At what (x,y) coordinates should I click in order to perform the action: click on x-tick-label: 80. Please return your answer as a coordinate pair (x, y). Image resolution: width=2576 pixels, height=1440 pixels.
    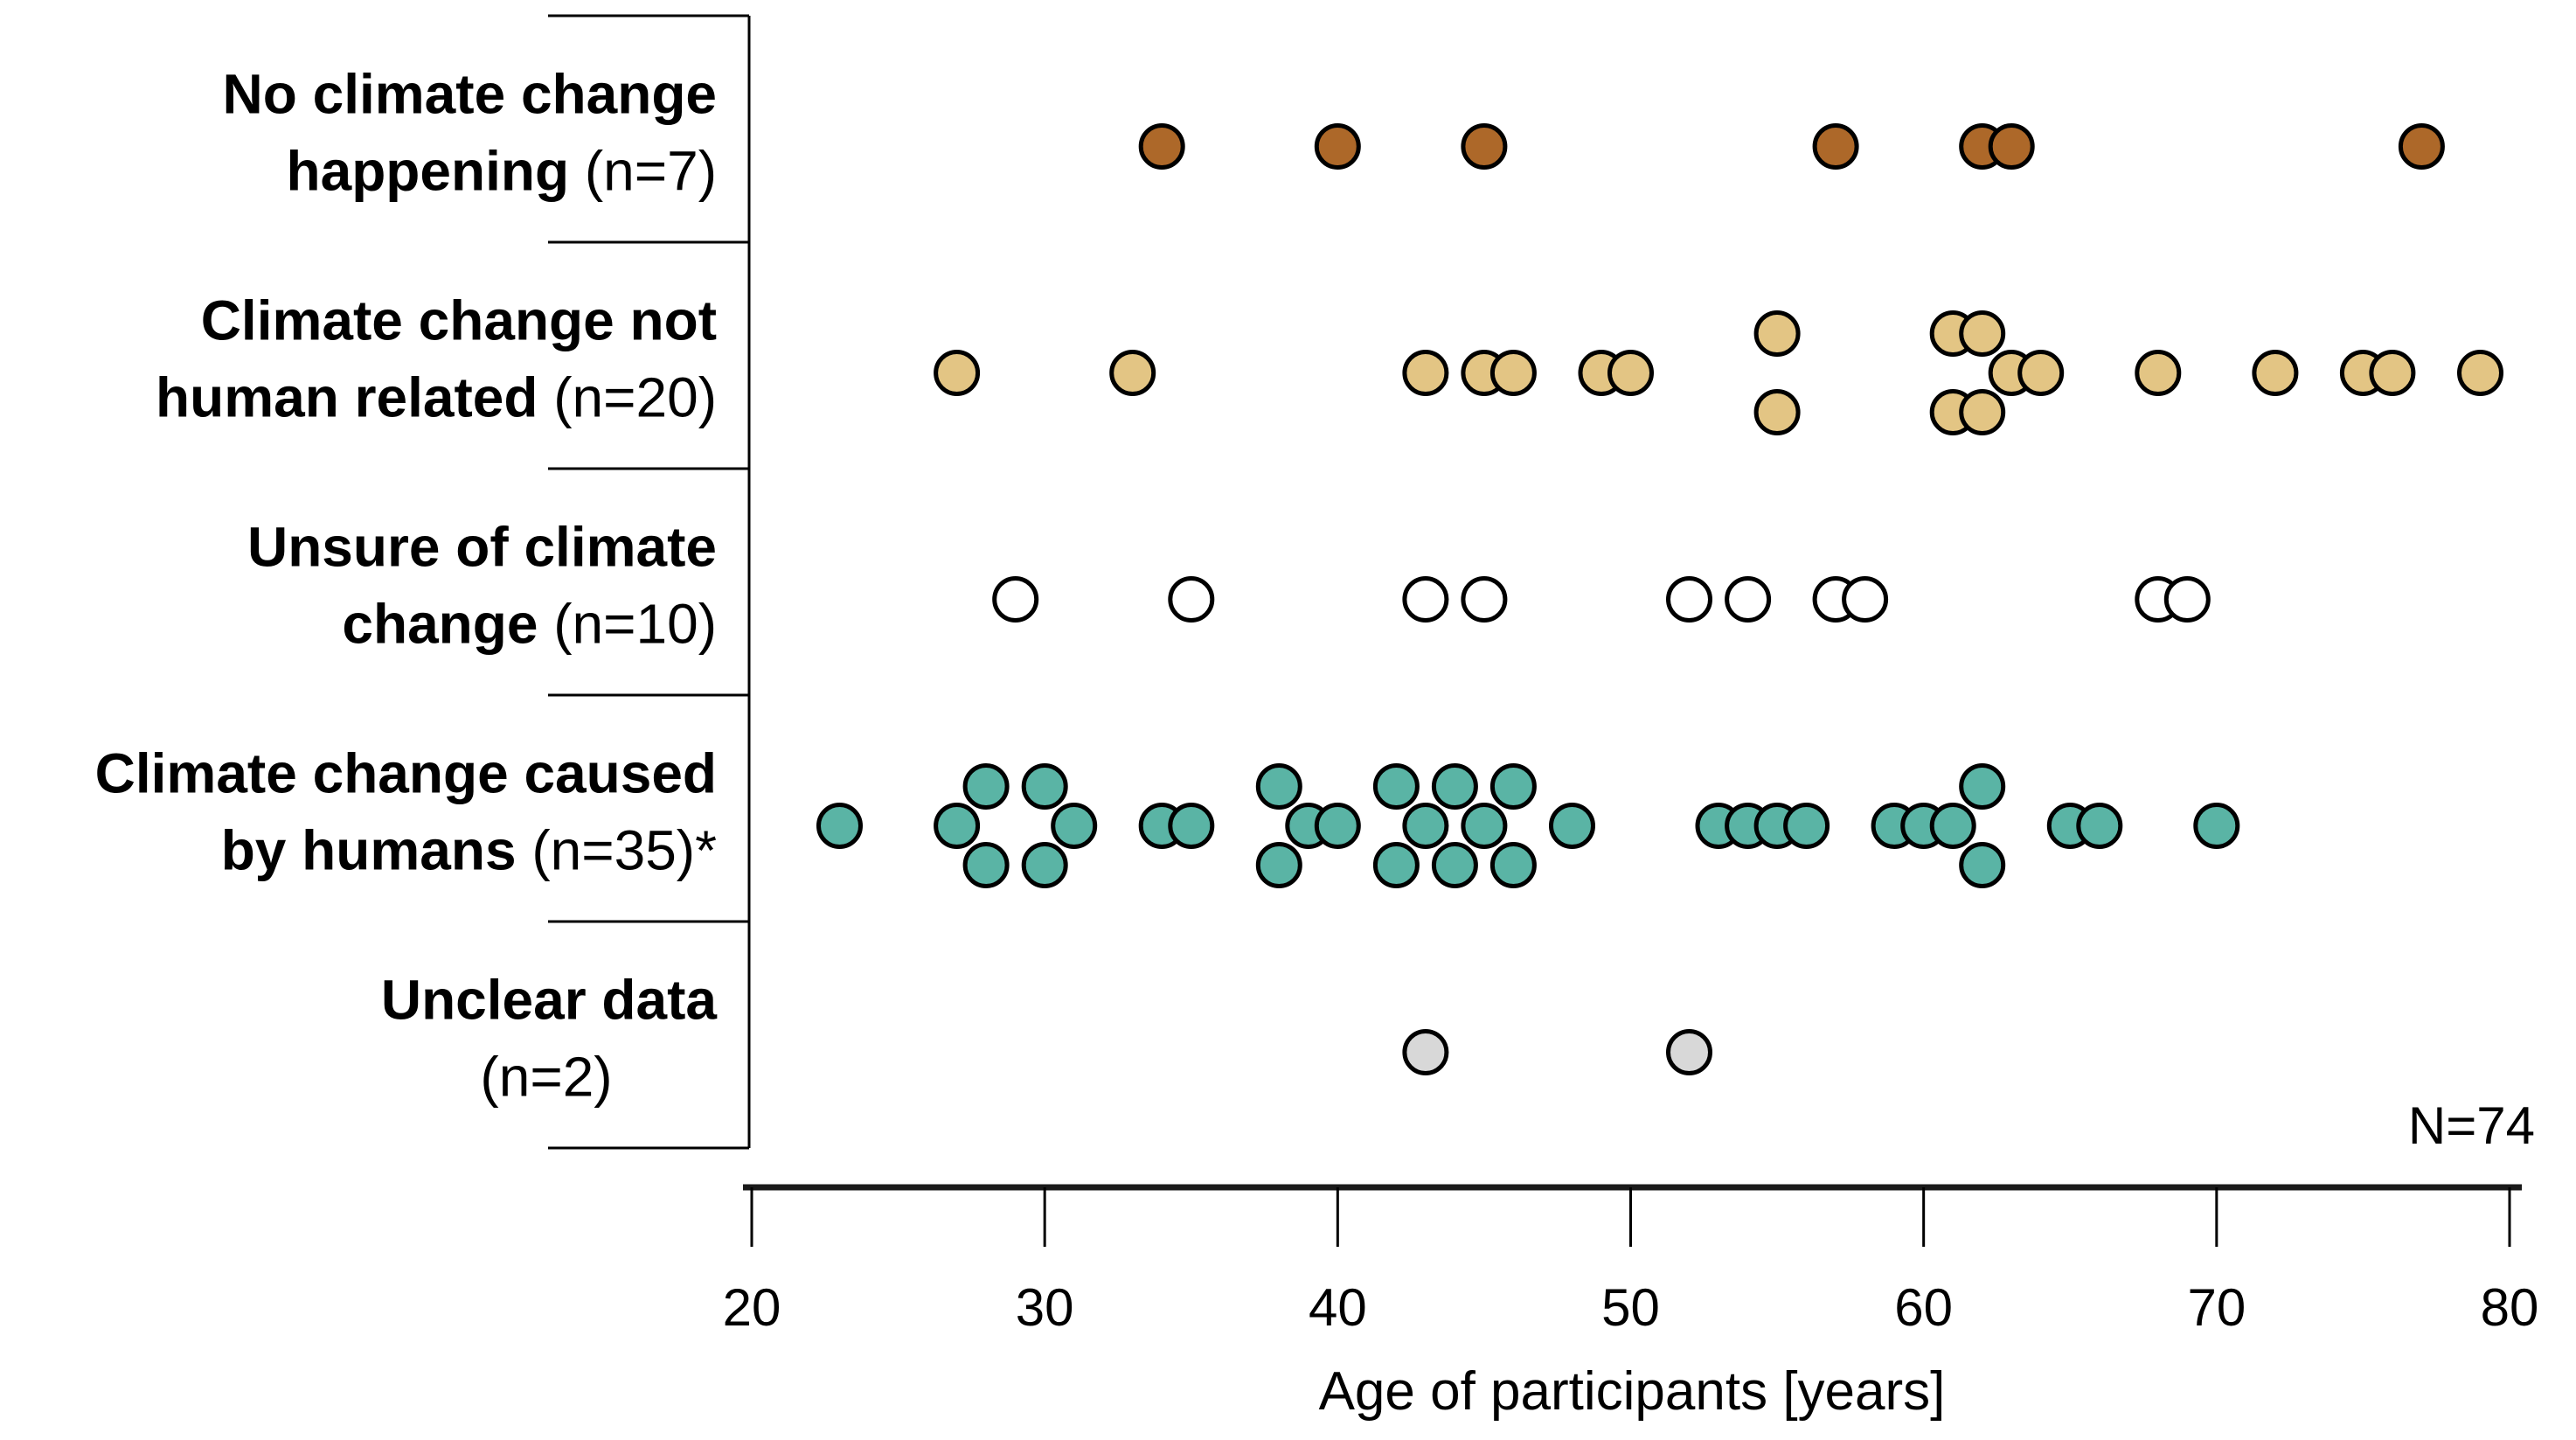
    Looking at the image, I should click on (2510, 1307).